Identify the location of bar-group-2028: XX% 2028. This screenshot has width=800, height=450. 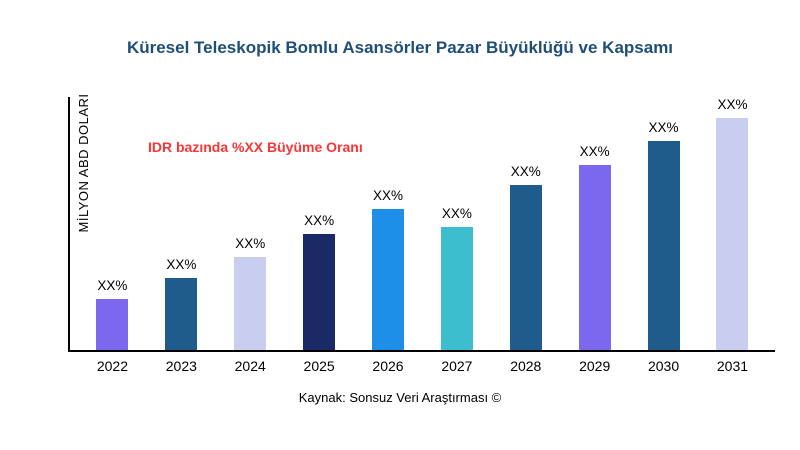
(526, 235).